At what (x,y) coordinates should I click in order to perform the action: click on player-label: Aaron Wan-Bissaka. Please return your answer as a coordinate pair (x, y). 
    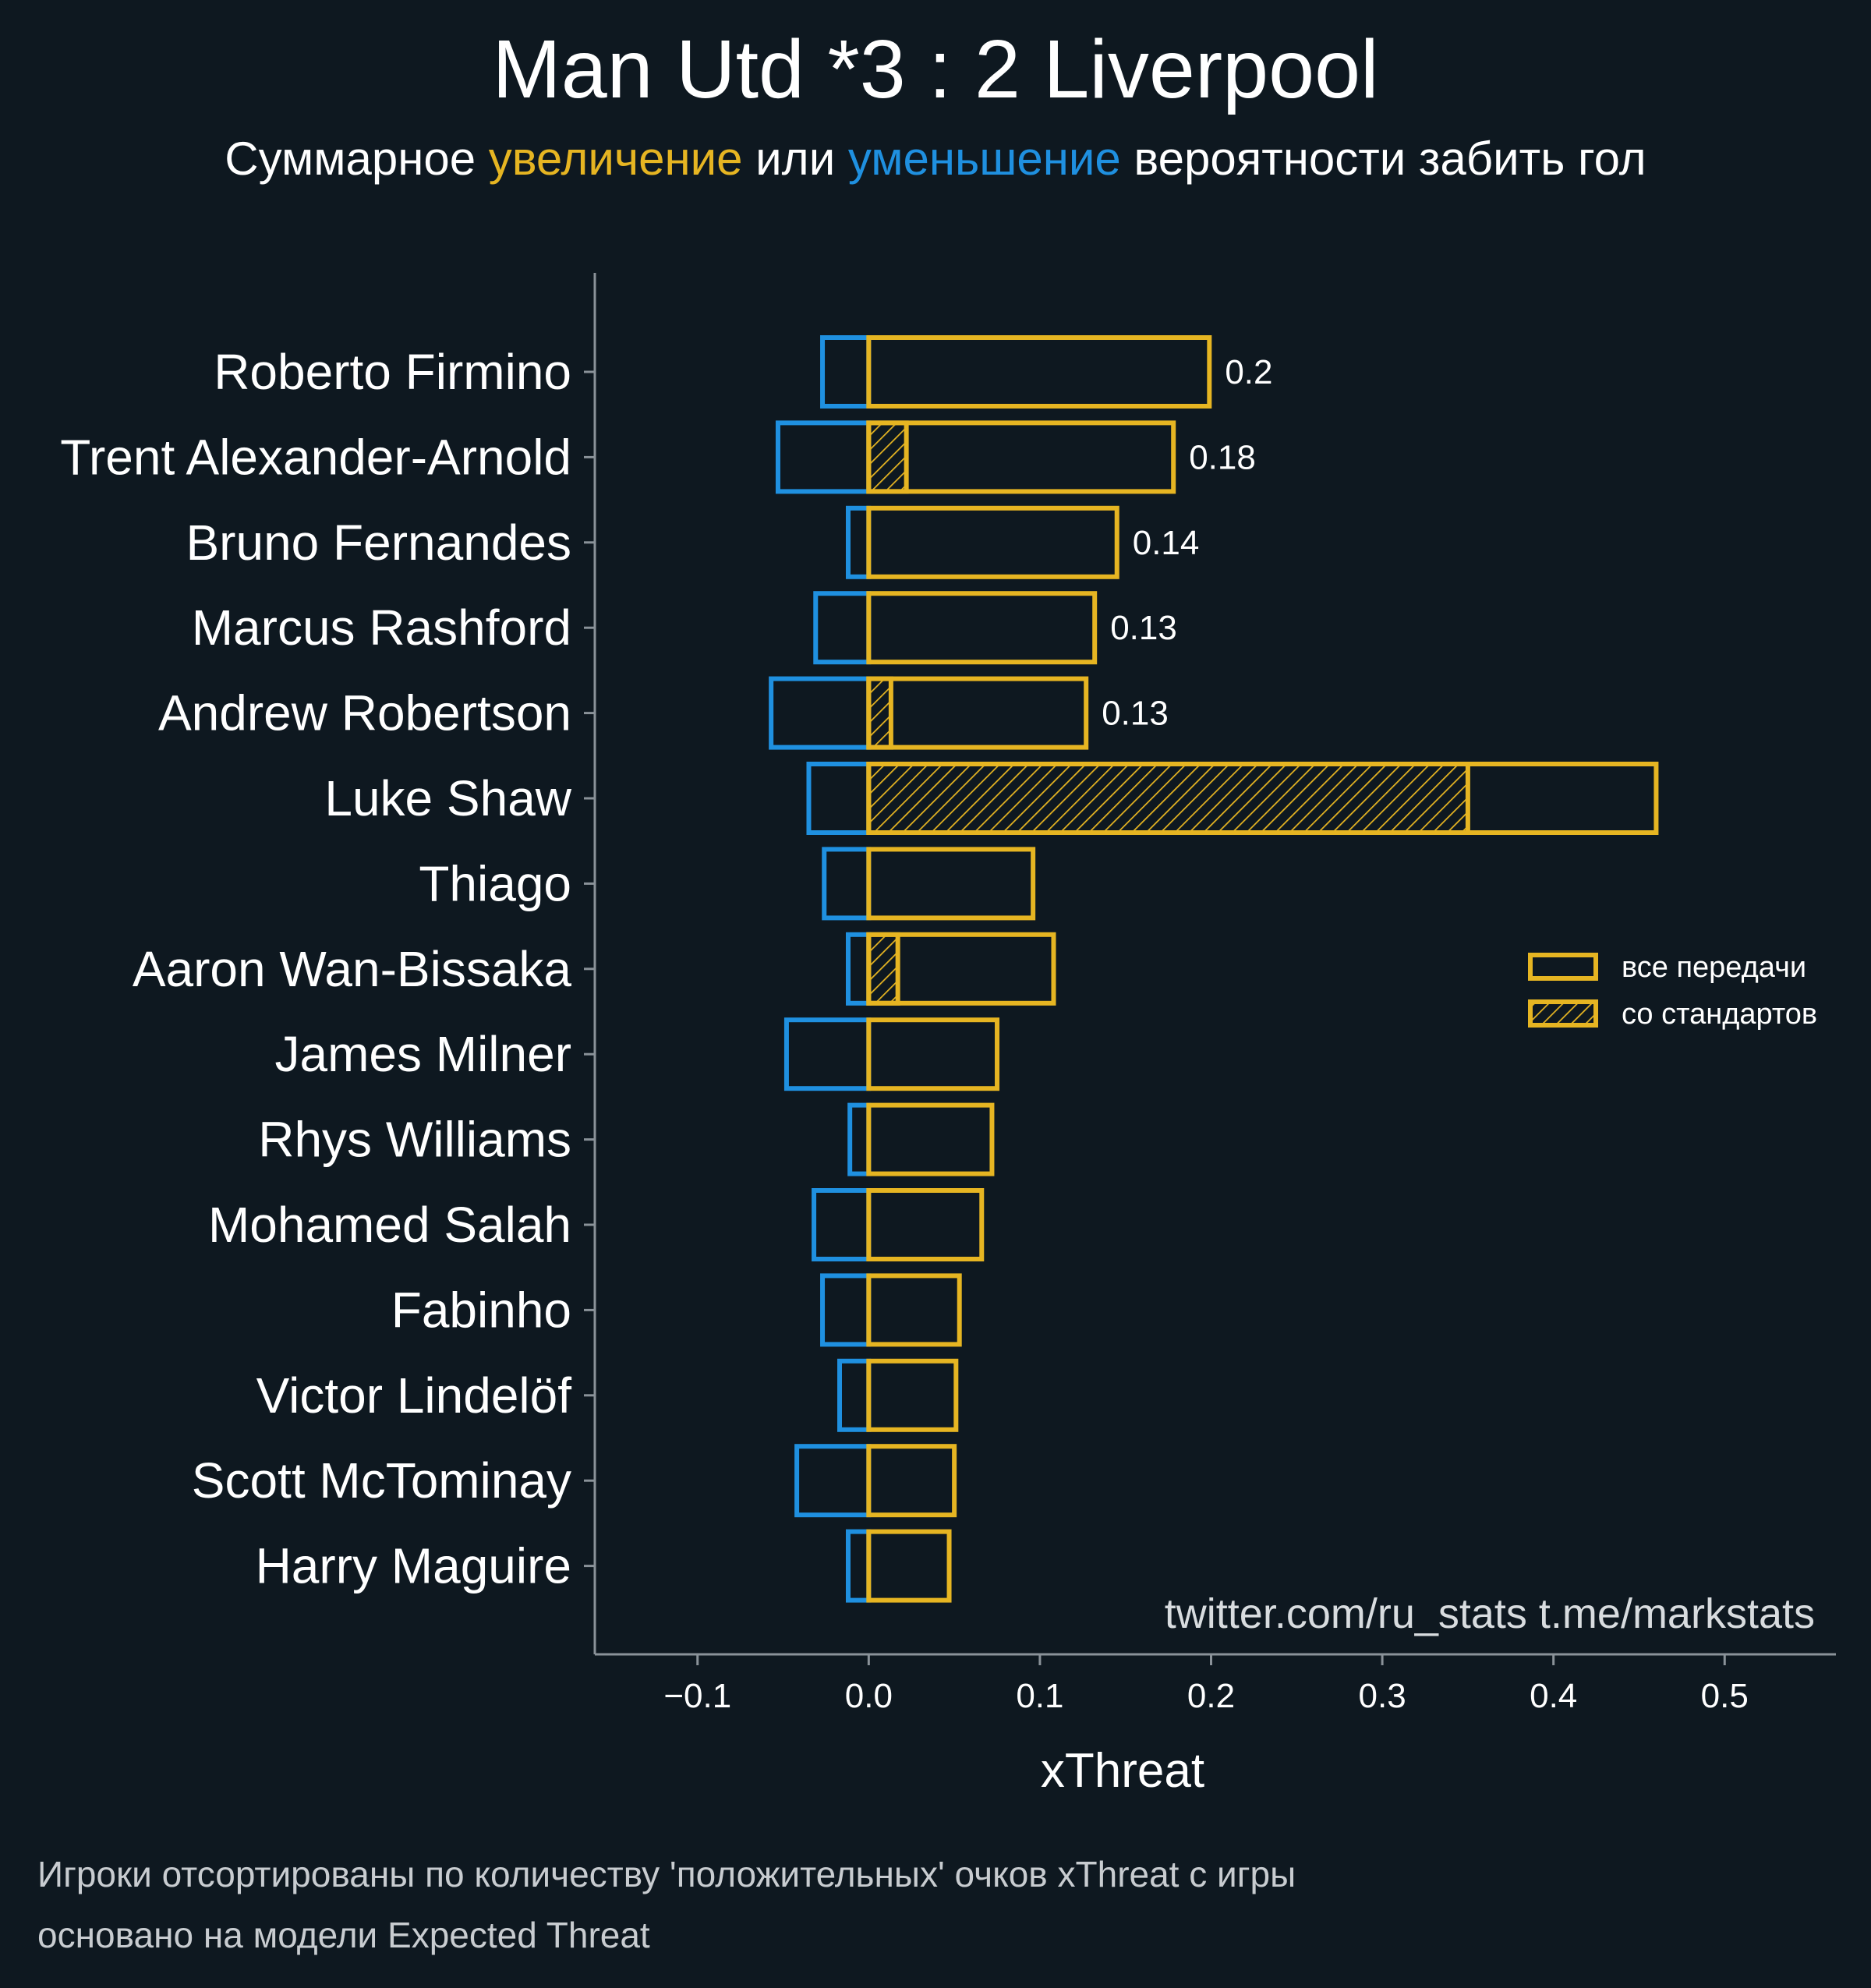
    Looking at the image, I should click on (352, 969).